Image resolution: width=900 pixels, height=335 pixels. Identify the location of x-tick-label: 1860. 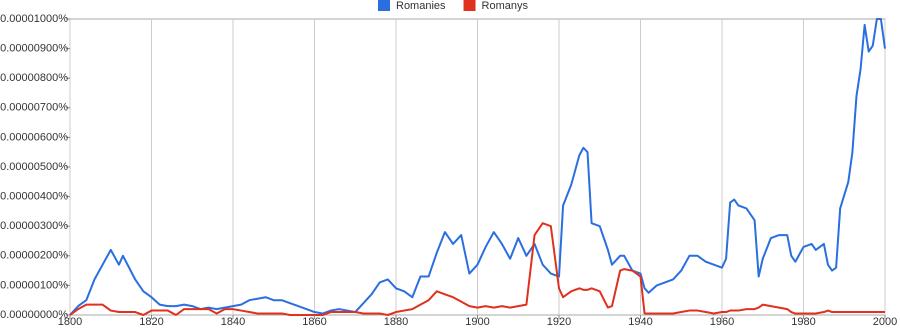
(314, 322).